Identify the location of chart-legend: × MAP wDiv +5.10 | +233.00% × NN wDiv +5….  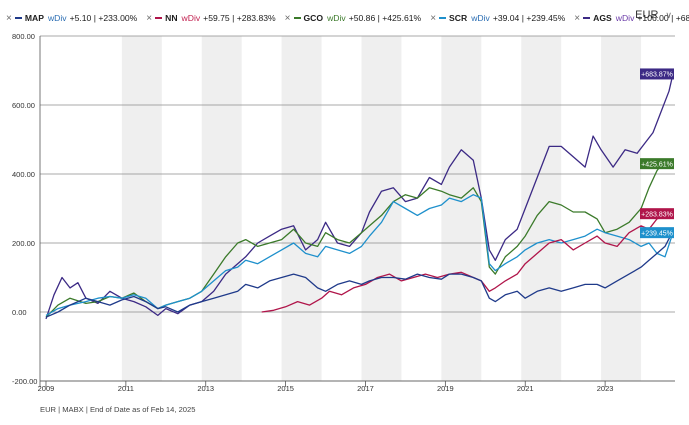
(347, 18).